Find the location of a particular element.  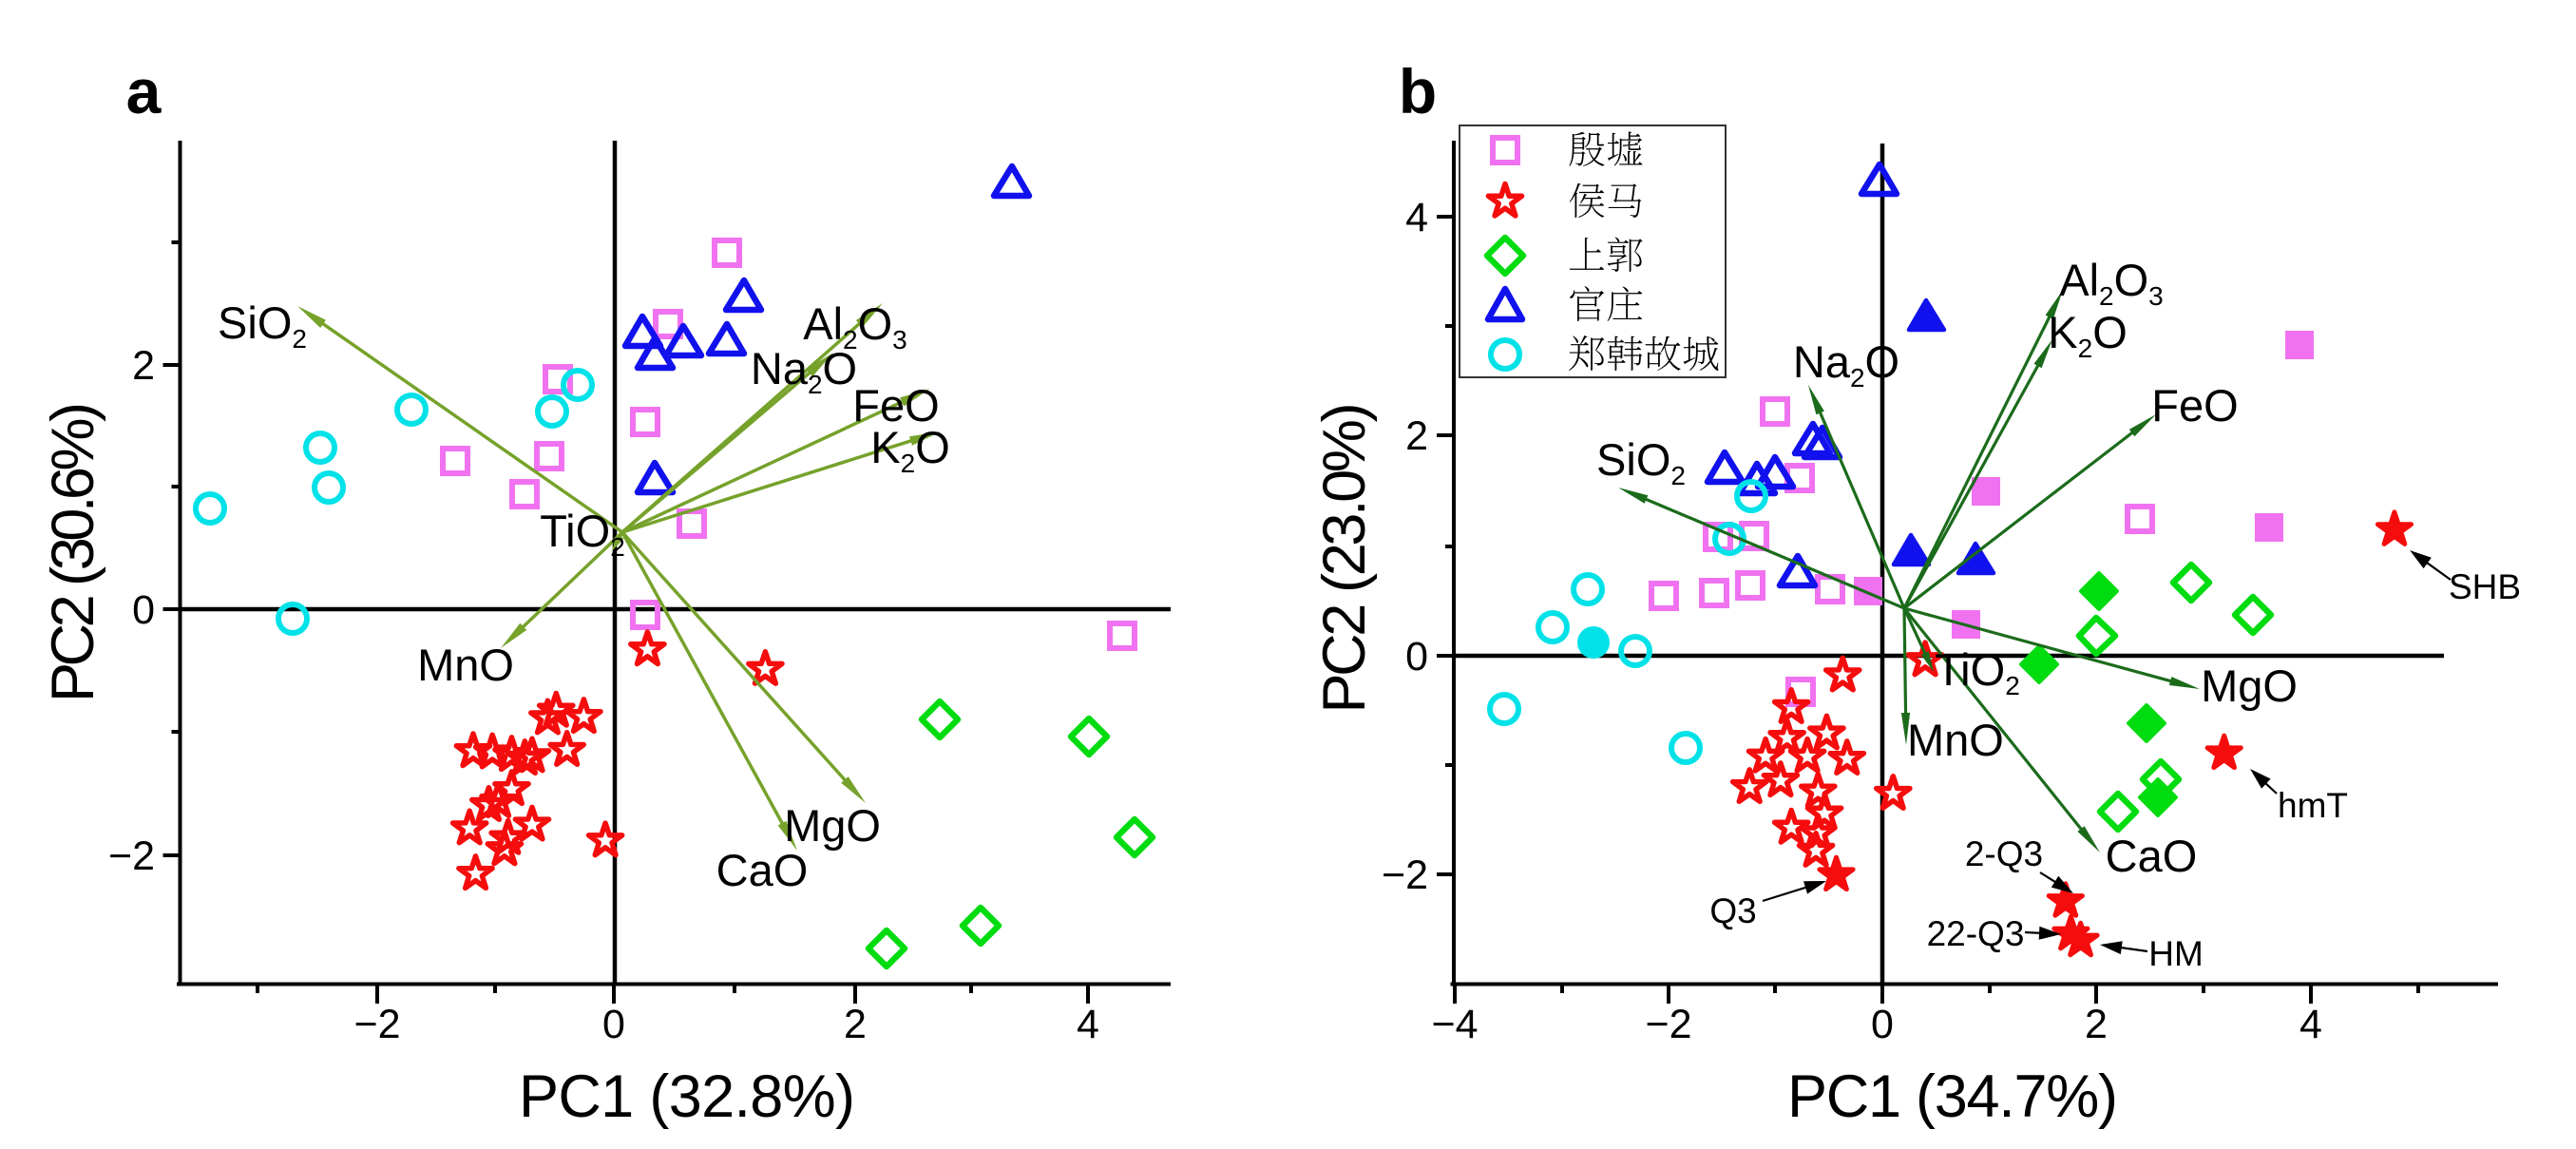

svg-text: PC2 (30.6%) is located at coordinates (73, 552).